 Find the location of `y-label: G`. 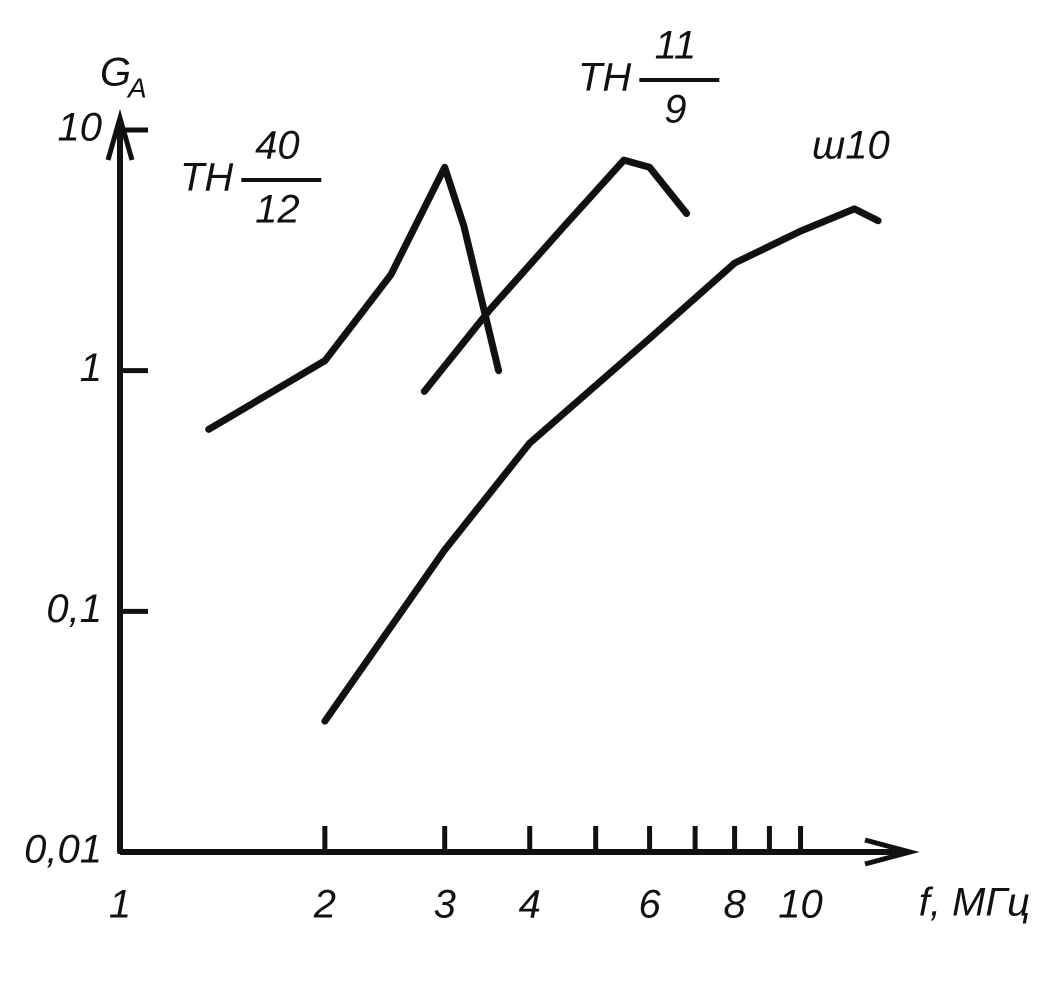

y-label: G is located at coordinates (115, 73).